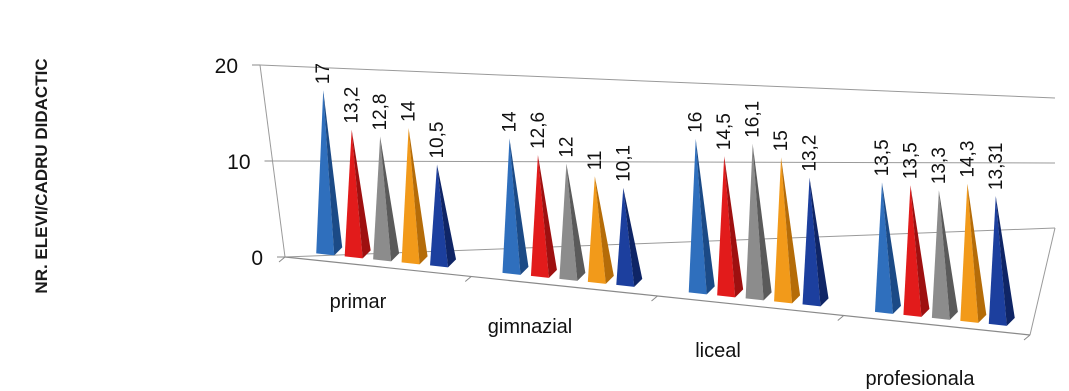 Image resolution: width=1069 pixels, height=391 pixels. I want to click on data-label: 12,6, so click(538, 130).